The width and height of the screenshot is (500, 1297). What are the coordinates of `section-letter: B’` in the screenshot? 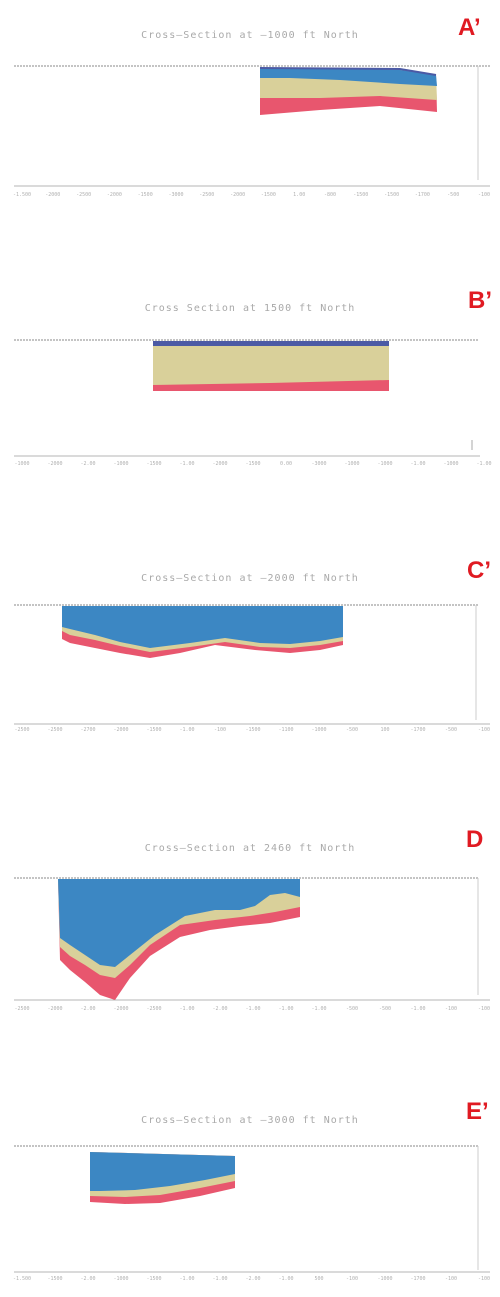 It's located at (480, 300).